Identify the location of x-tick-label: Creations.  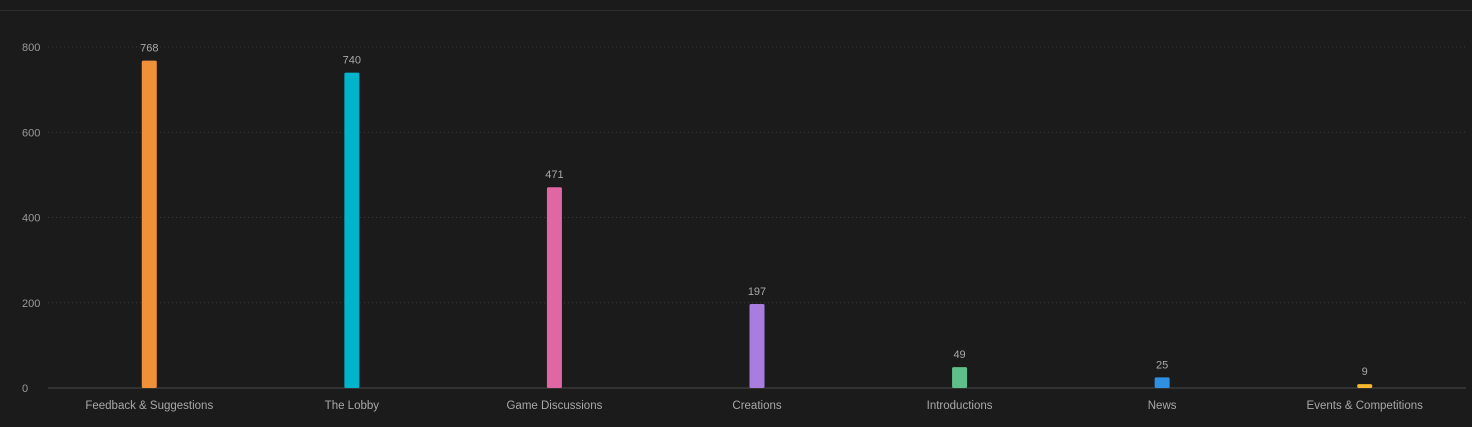
(756, 406).